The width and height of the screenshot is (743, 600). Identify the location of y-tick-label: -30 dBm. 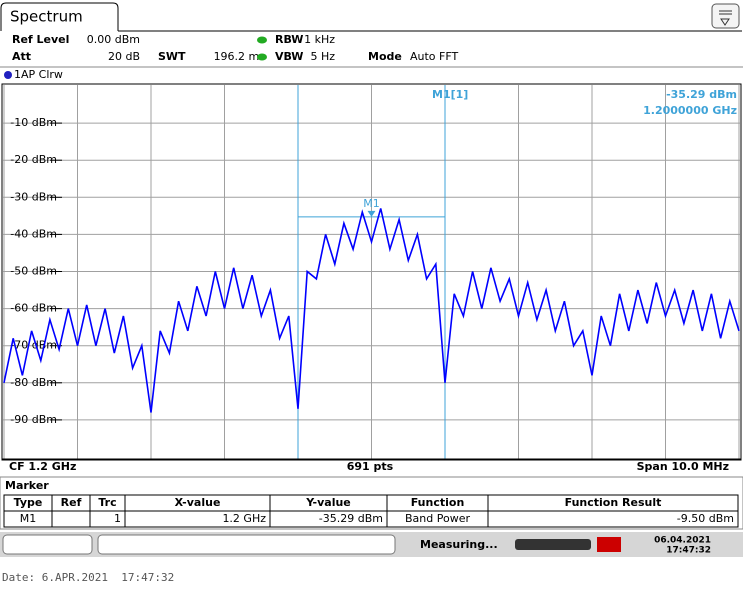
(33, 196).